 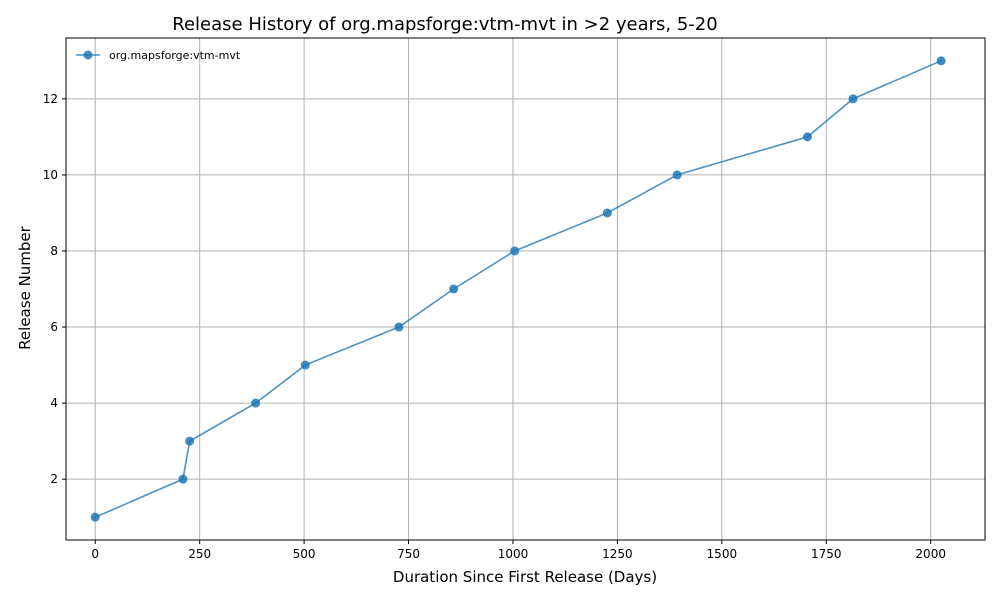 What do you see at coordinates (54, 251) in the screenshot?
I see `y-tick-label: 8` at bounding box center [54, 251].